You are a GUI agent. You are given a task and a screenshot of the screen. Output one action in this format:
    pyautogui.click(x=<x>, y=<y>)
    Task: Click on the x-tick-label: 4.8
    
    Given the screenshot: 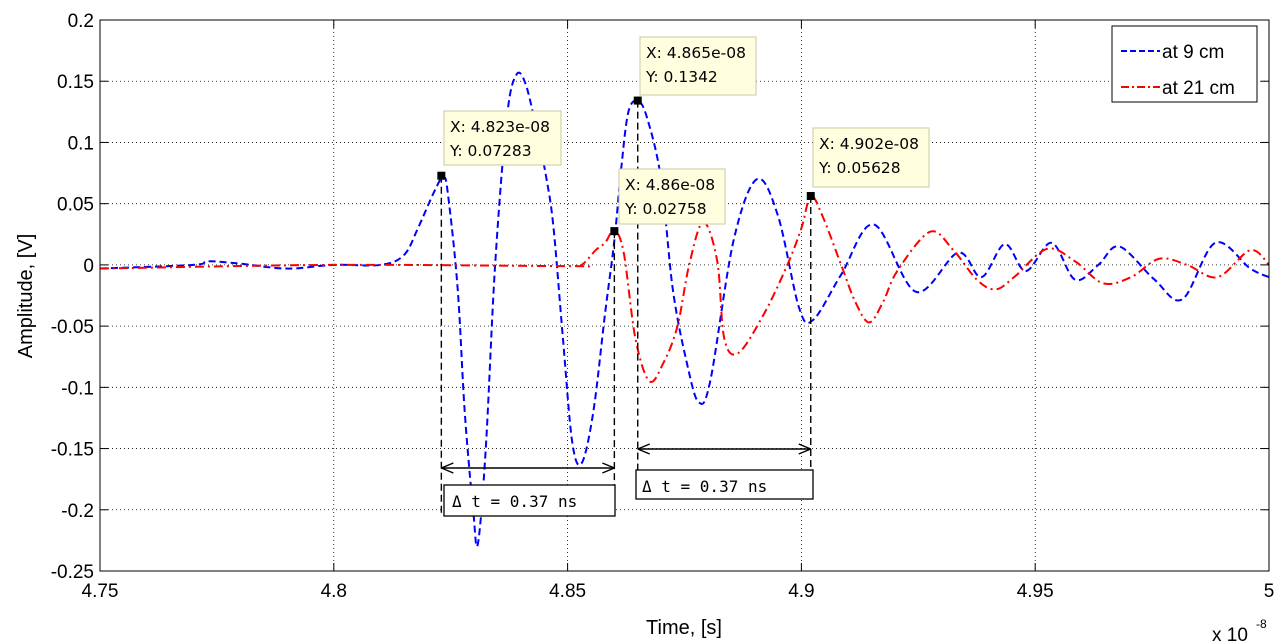 What is the action you would take?
    pyautogui.click(x=334, y=591)
    